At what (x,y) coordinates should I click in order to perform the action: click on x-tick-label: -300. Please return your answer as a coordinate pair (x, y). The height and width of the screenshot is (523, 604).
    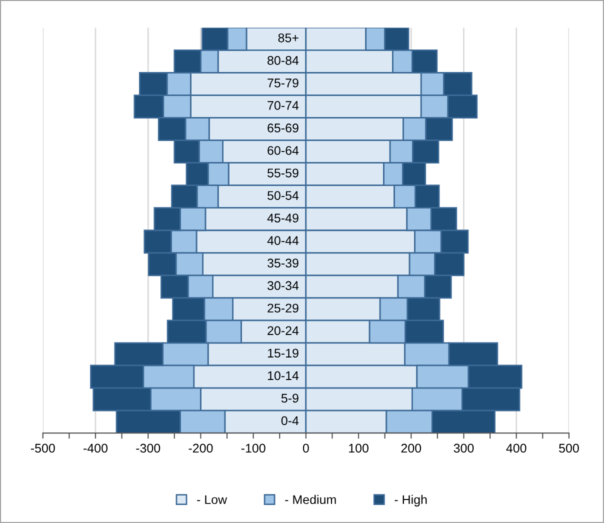
    Looking at the image, I should click on (148, 448).